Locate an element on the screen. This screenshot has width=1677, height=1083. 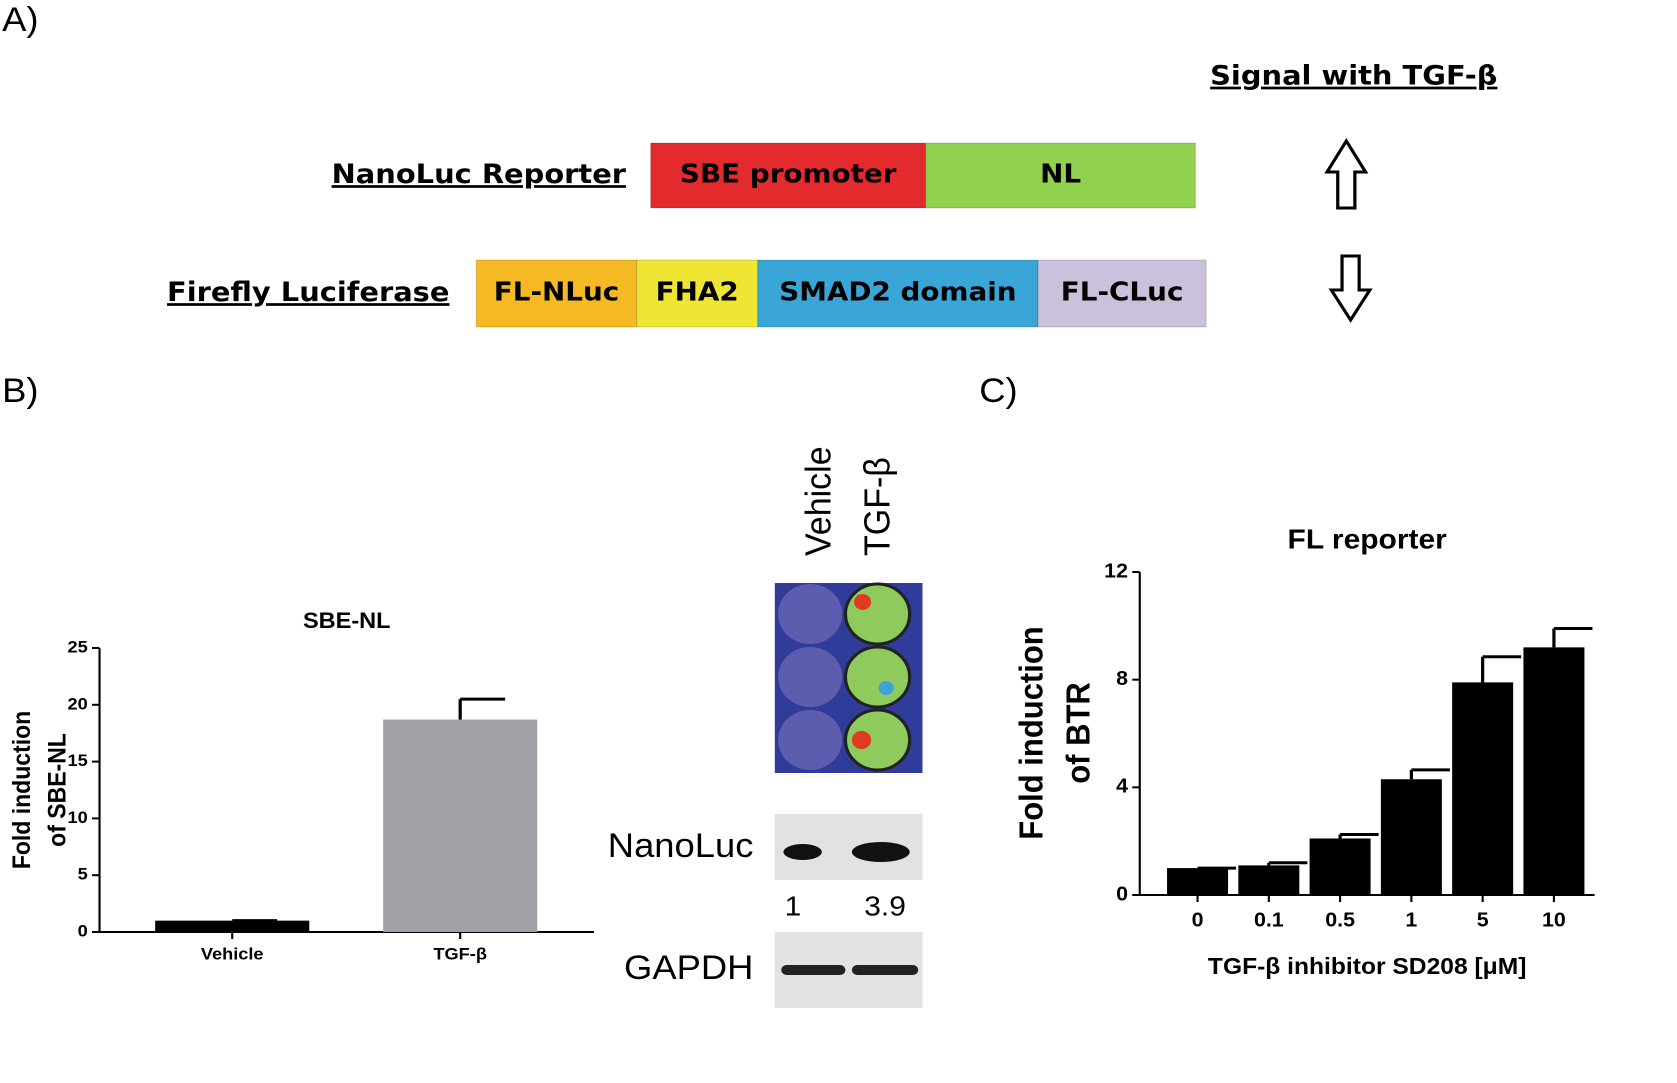
segment-label: FHA2 is located at coordinates (697, 293).